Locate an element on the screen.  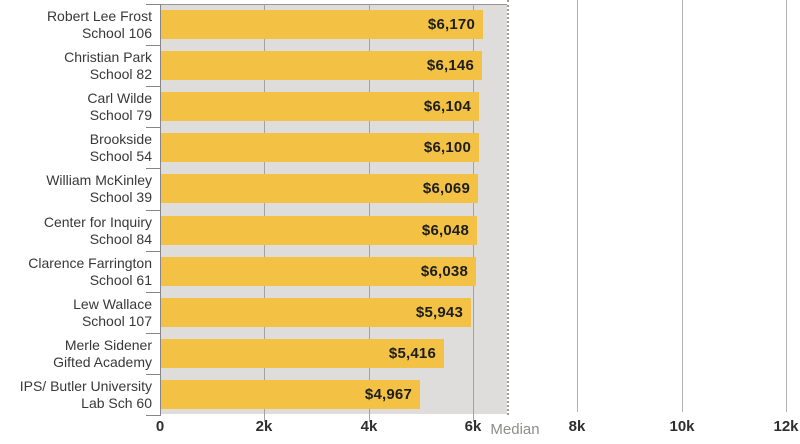
bar-row: Lew Wallace School 107 $5,943 is located at coordinates (400, 312).